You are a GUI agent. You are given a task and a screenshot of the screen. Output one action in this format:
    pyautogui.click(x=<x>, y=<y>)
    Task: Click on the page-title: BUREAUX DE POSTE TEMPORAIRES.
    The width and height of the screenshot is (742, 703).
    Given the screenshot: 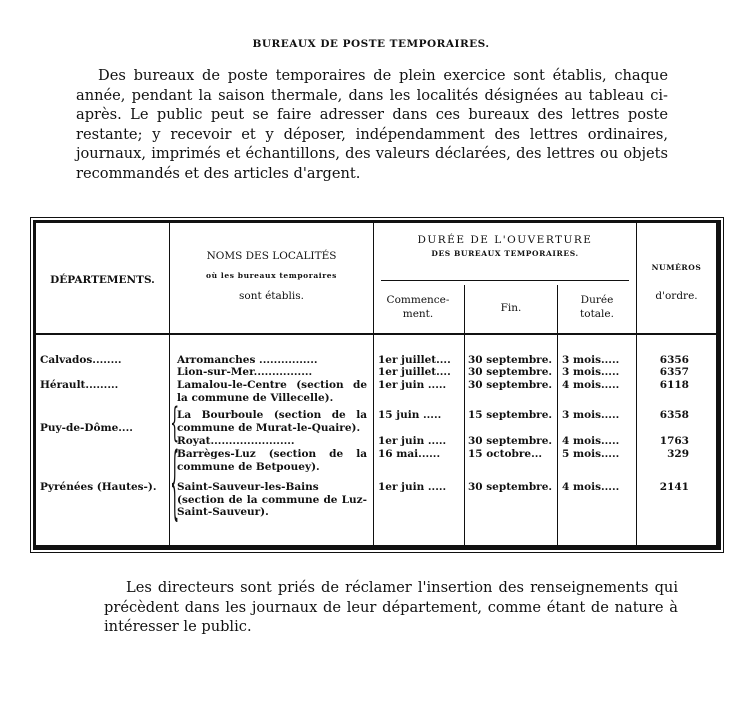 What is the action you would take?
    pyautogui.click(x=371, y=44)
    